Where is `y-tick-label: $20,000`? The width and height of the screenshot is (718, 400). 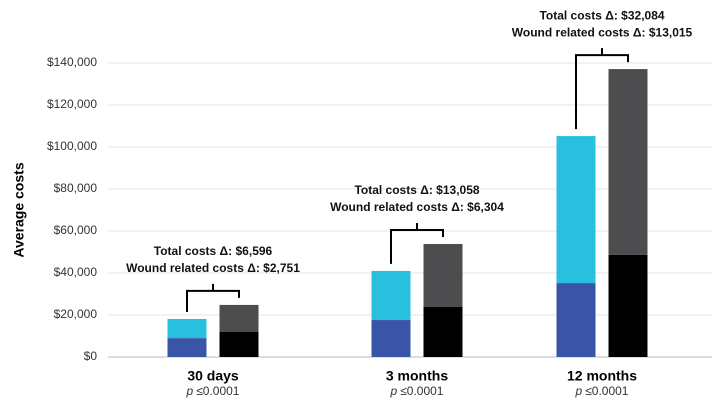
y-tick-label: $20,000 is located at coordinates (76, 314).